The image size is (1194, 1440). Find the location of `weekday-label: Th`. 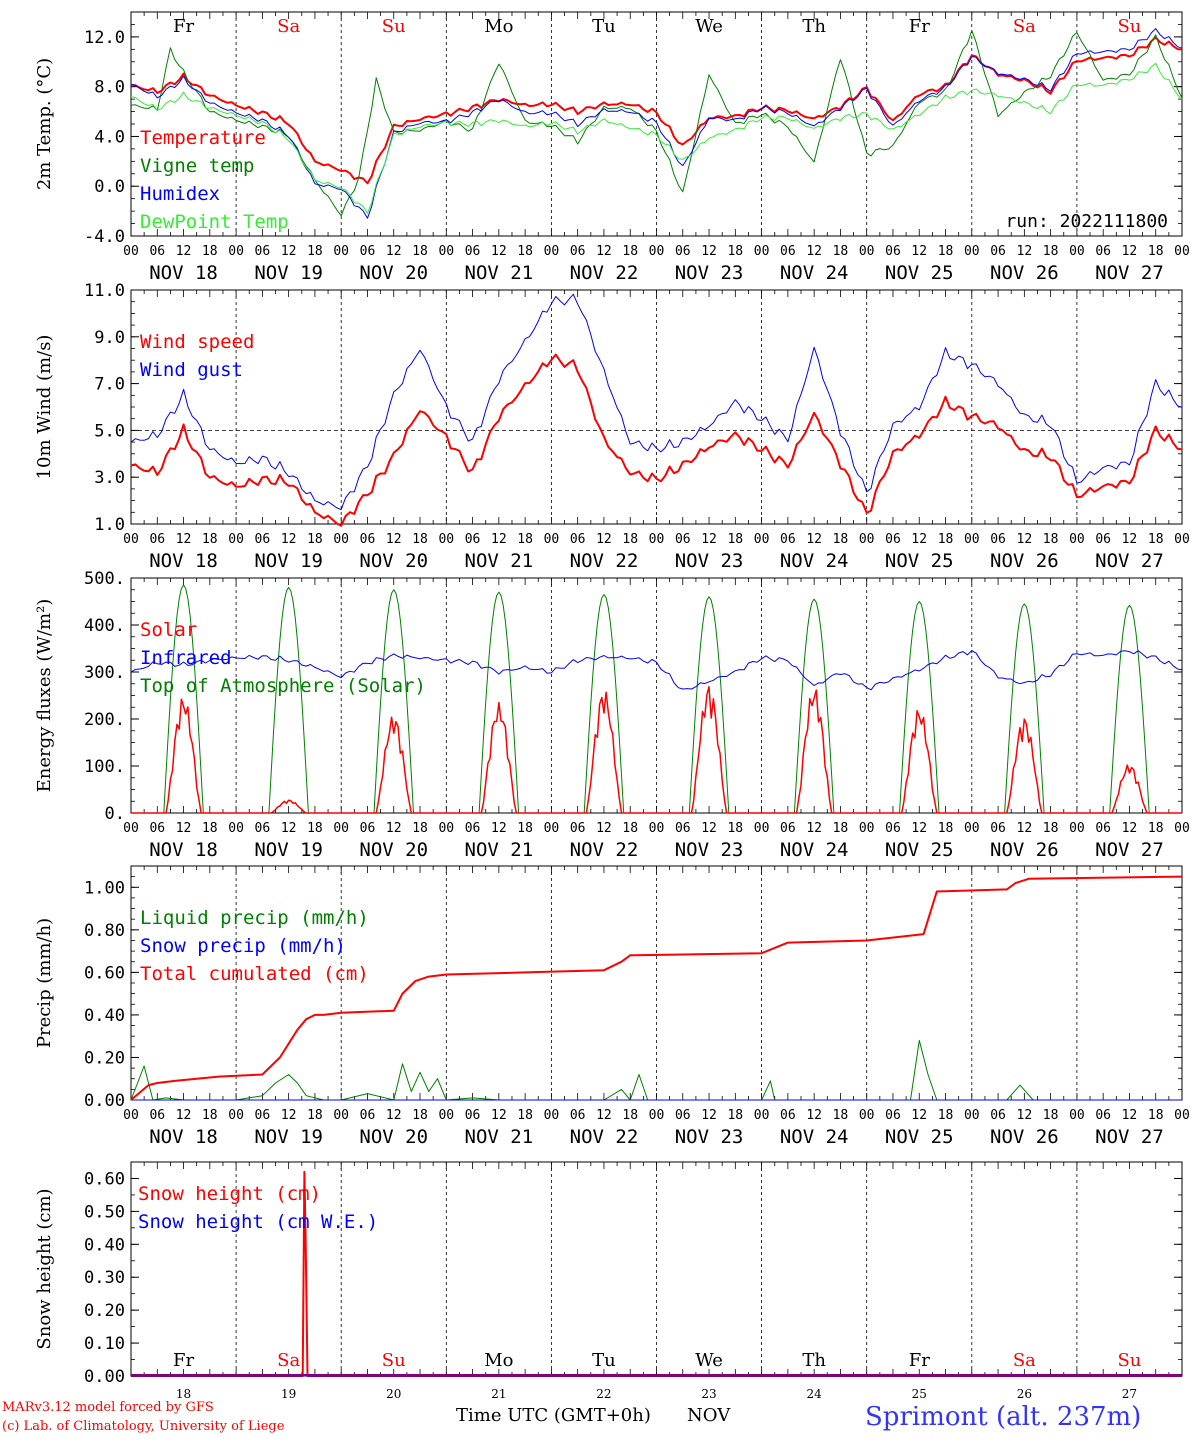

weekday-label: Th is located at coordinates (814, 26).